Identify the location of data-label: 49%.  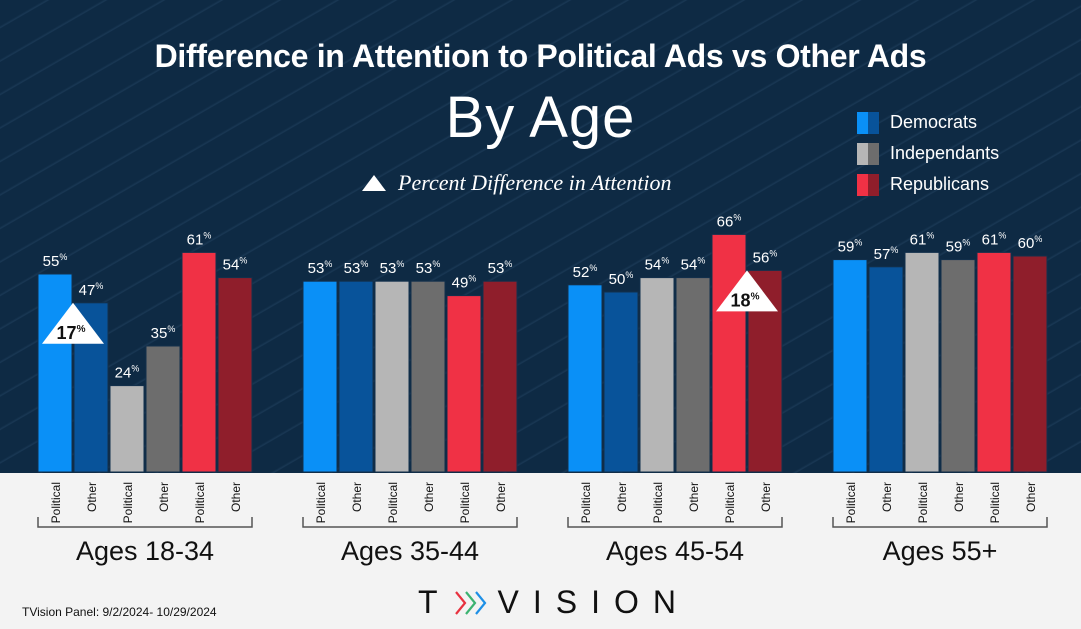
(464, 283).